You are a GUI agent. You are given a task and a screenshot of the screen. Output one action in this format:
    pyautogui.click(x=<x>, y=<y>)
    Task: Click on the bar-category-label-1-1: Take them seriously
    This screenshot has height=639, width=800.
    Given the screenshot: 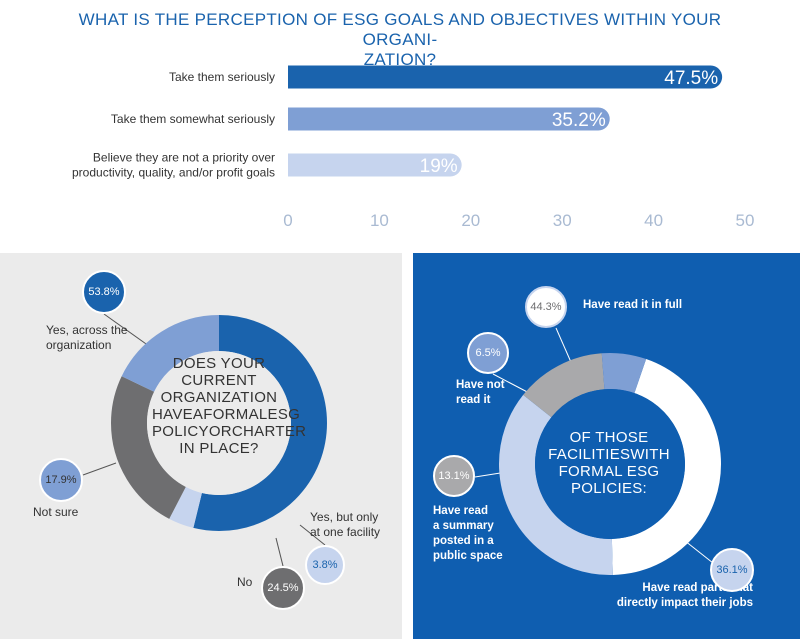 What is the action you would take?
    pyautogui.click(x=222, y=77)
    